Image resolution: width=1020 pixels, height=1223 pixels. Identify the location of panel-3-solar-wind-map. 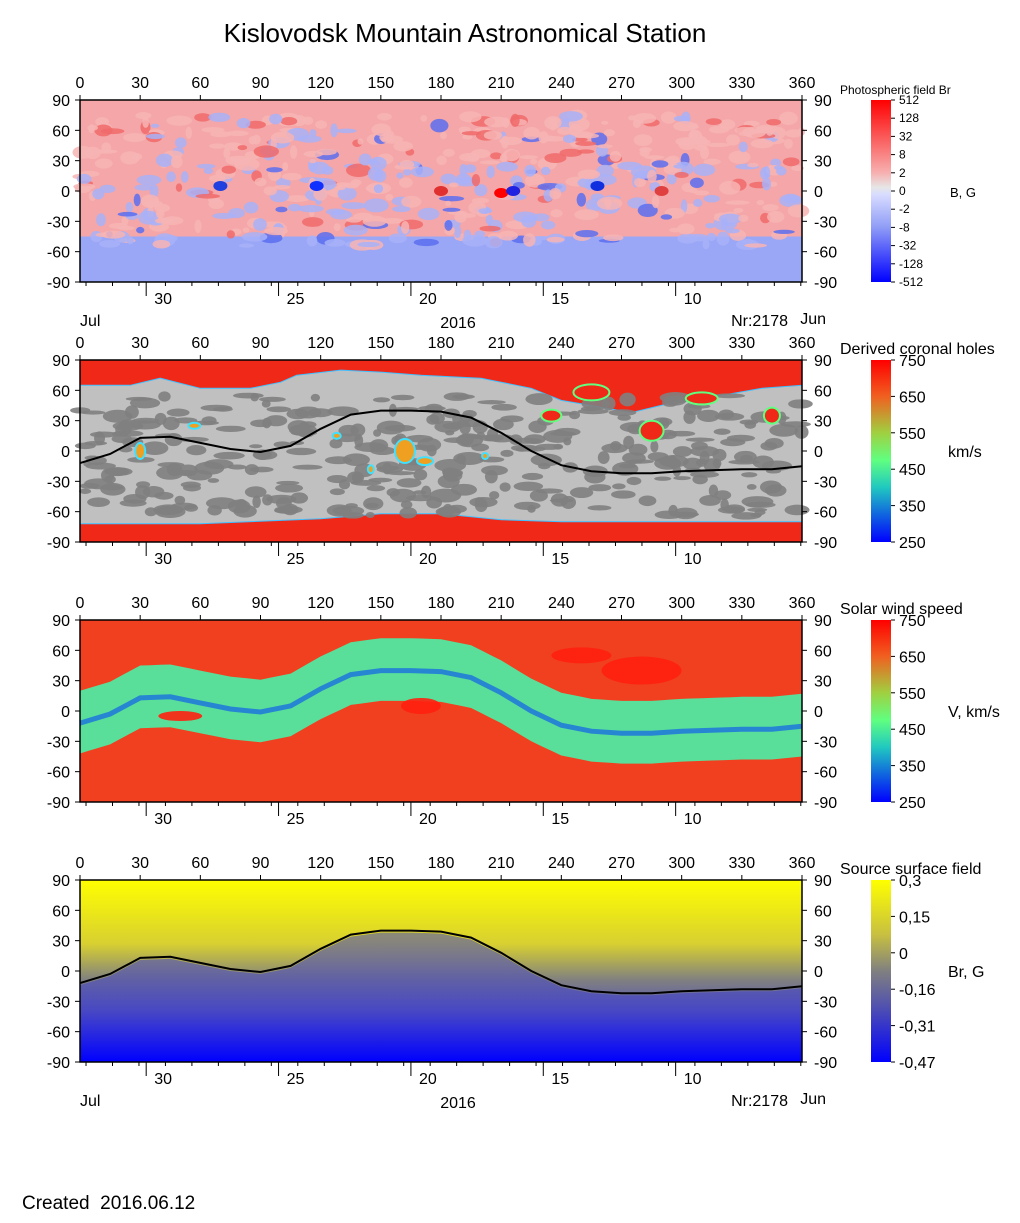
(441, 711).